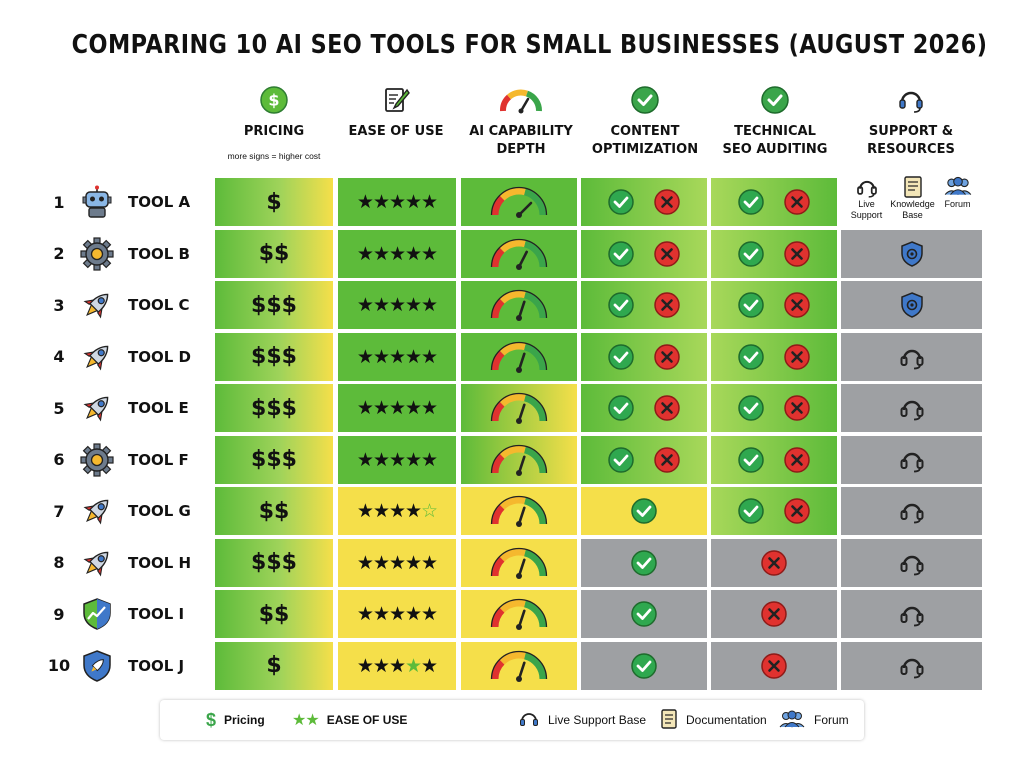 The width and height of the screenshot is (1024, 765). What do you see at coordinates (159, 511) in the screenshot?
I see `tool-name: TOOL G` at bounding box center [159, 511].